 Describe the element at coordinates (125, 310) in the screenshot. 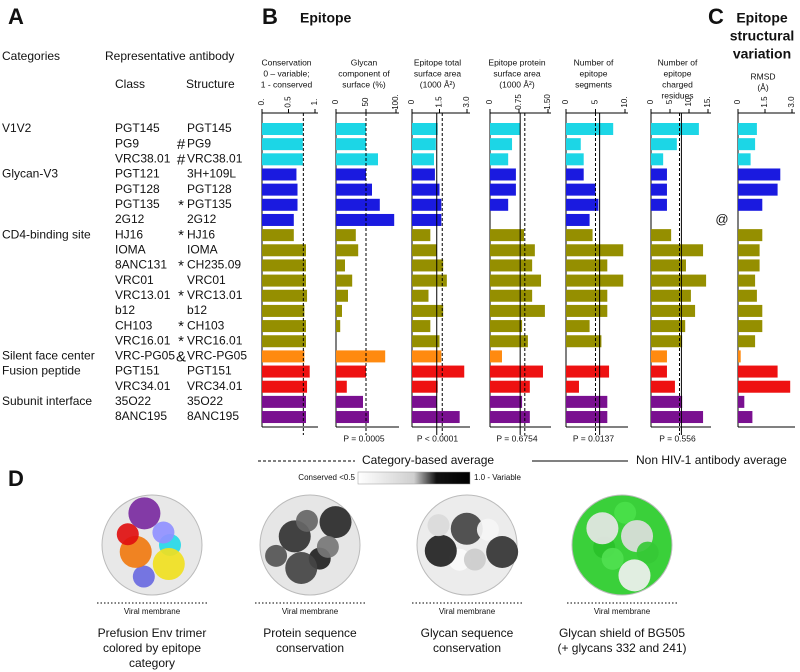

I see `class-antibody: b12` at that location.